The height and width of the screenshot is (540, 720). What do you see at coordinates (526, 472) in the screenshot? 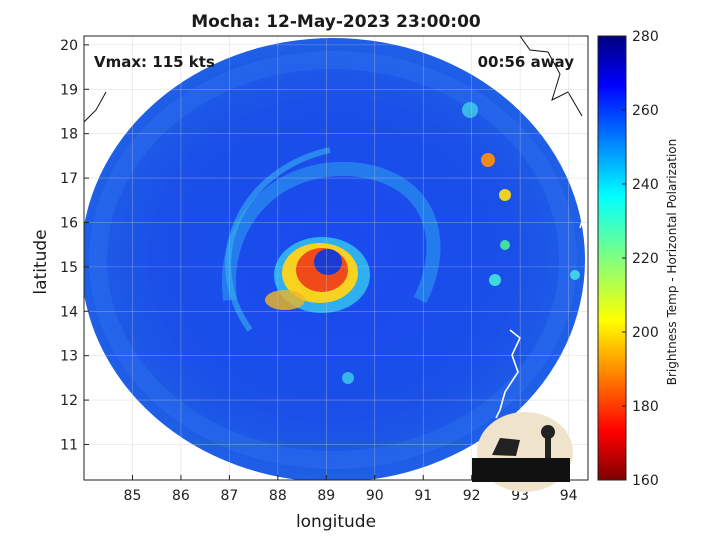
I see `logo-text: CIMSS` at bounding box center [526, 472].